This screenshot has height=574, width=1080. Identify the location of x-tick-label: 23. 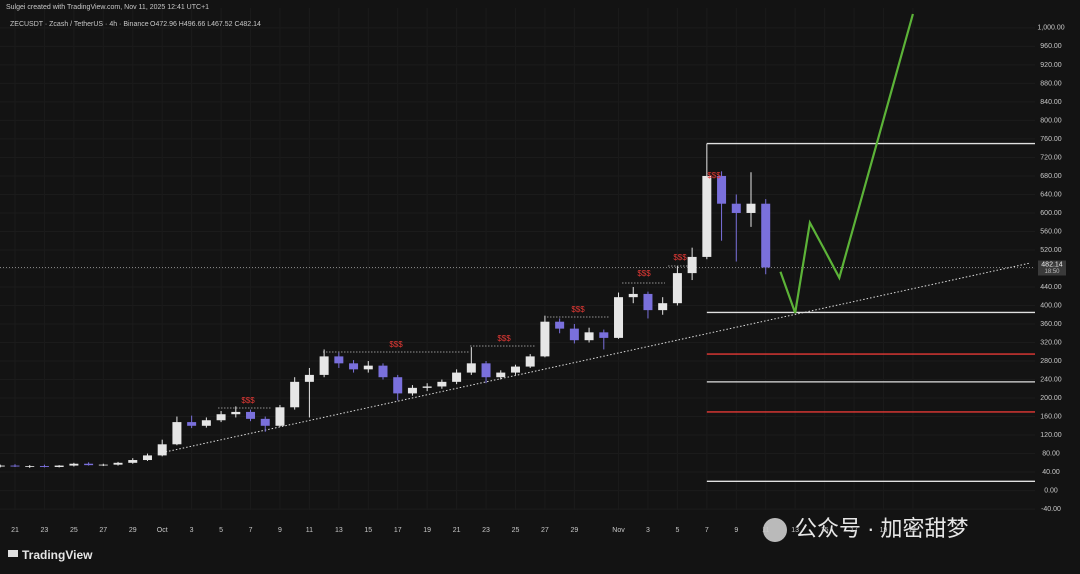
(45, 530).